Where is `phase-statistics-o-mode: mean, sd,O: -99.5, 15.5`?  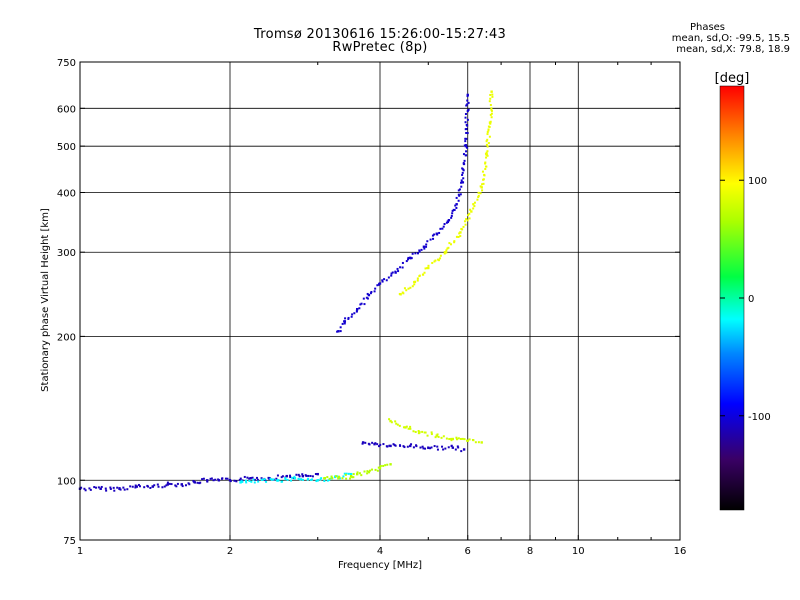
phase-statistics-o-mode: mean, sd,O: -99.5, 15.5 is located at coordinates (730, 38).